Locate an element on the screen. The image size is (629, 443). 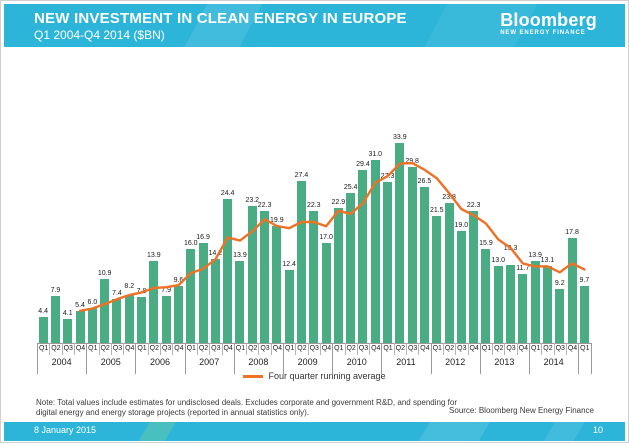
bar-quarter-Q3-idx2 is located at coordinates (68, 330).